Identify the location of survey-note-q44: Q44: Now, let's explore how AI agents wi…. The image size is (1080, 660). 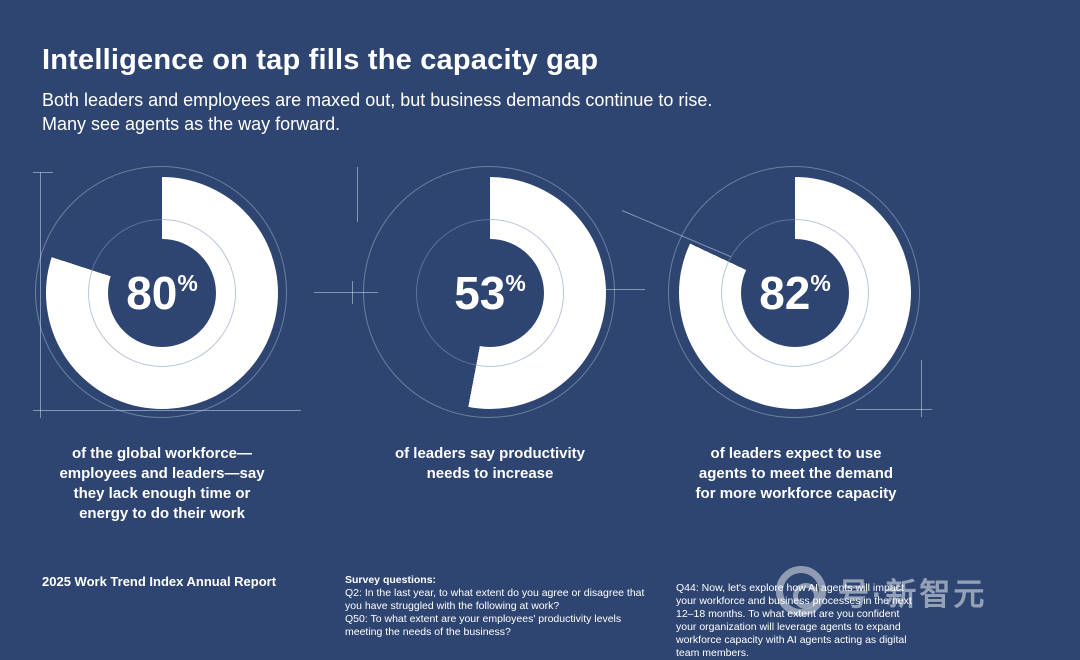
(794, 620).